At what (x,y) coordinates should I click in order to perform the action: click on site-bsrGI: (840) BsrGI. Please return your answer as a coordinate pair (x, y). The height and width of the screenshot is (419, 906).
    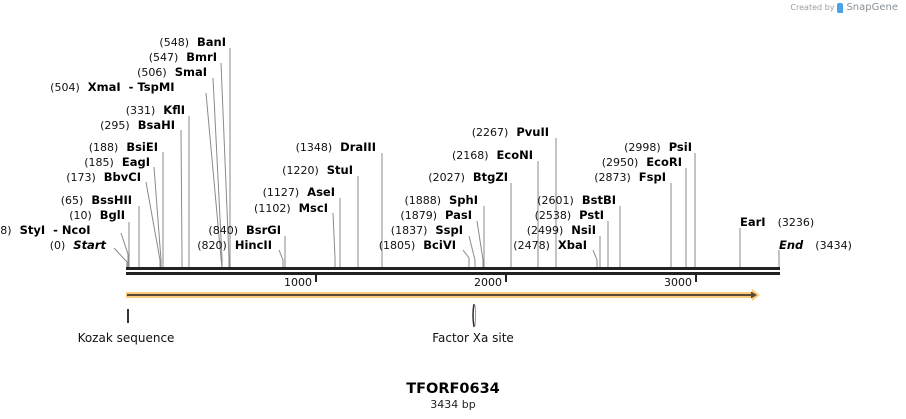
    Looking at the image, I should click on (244, 230).